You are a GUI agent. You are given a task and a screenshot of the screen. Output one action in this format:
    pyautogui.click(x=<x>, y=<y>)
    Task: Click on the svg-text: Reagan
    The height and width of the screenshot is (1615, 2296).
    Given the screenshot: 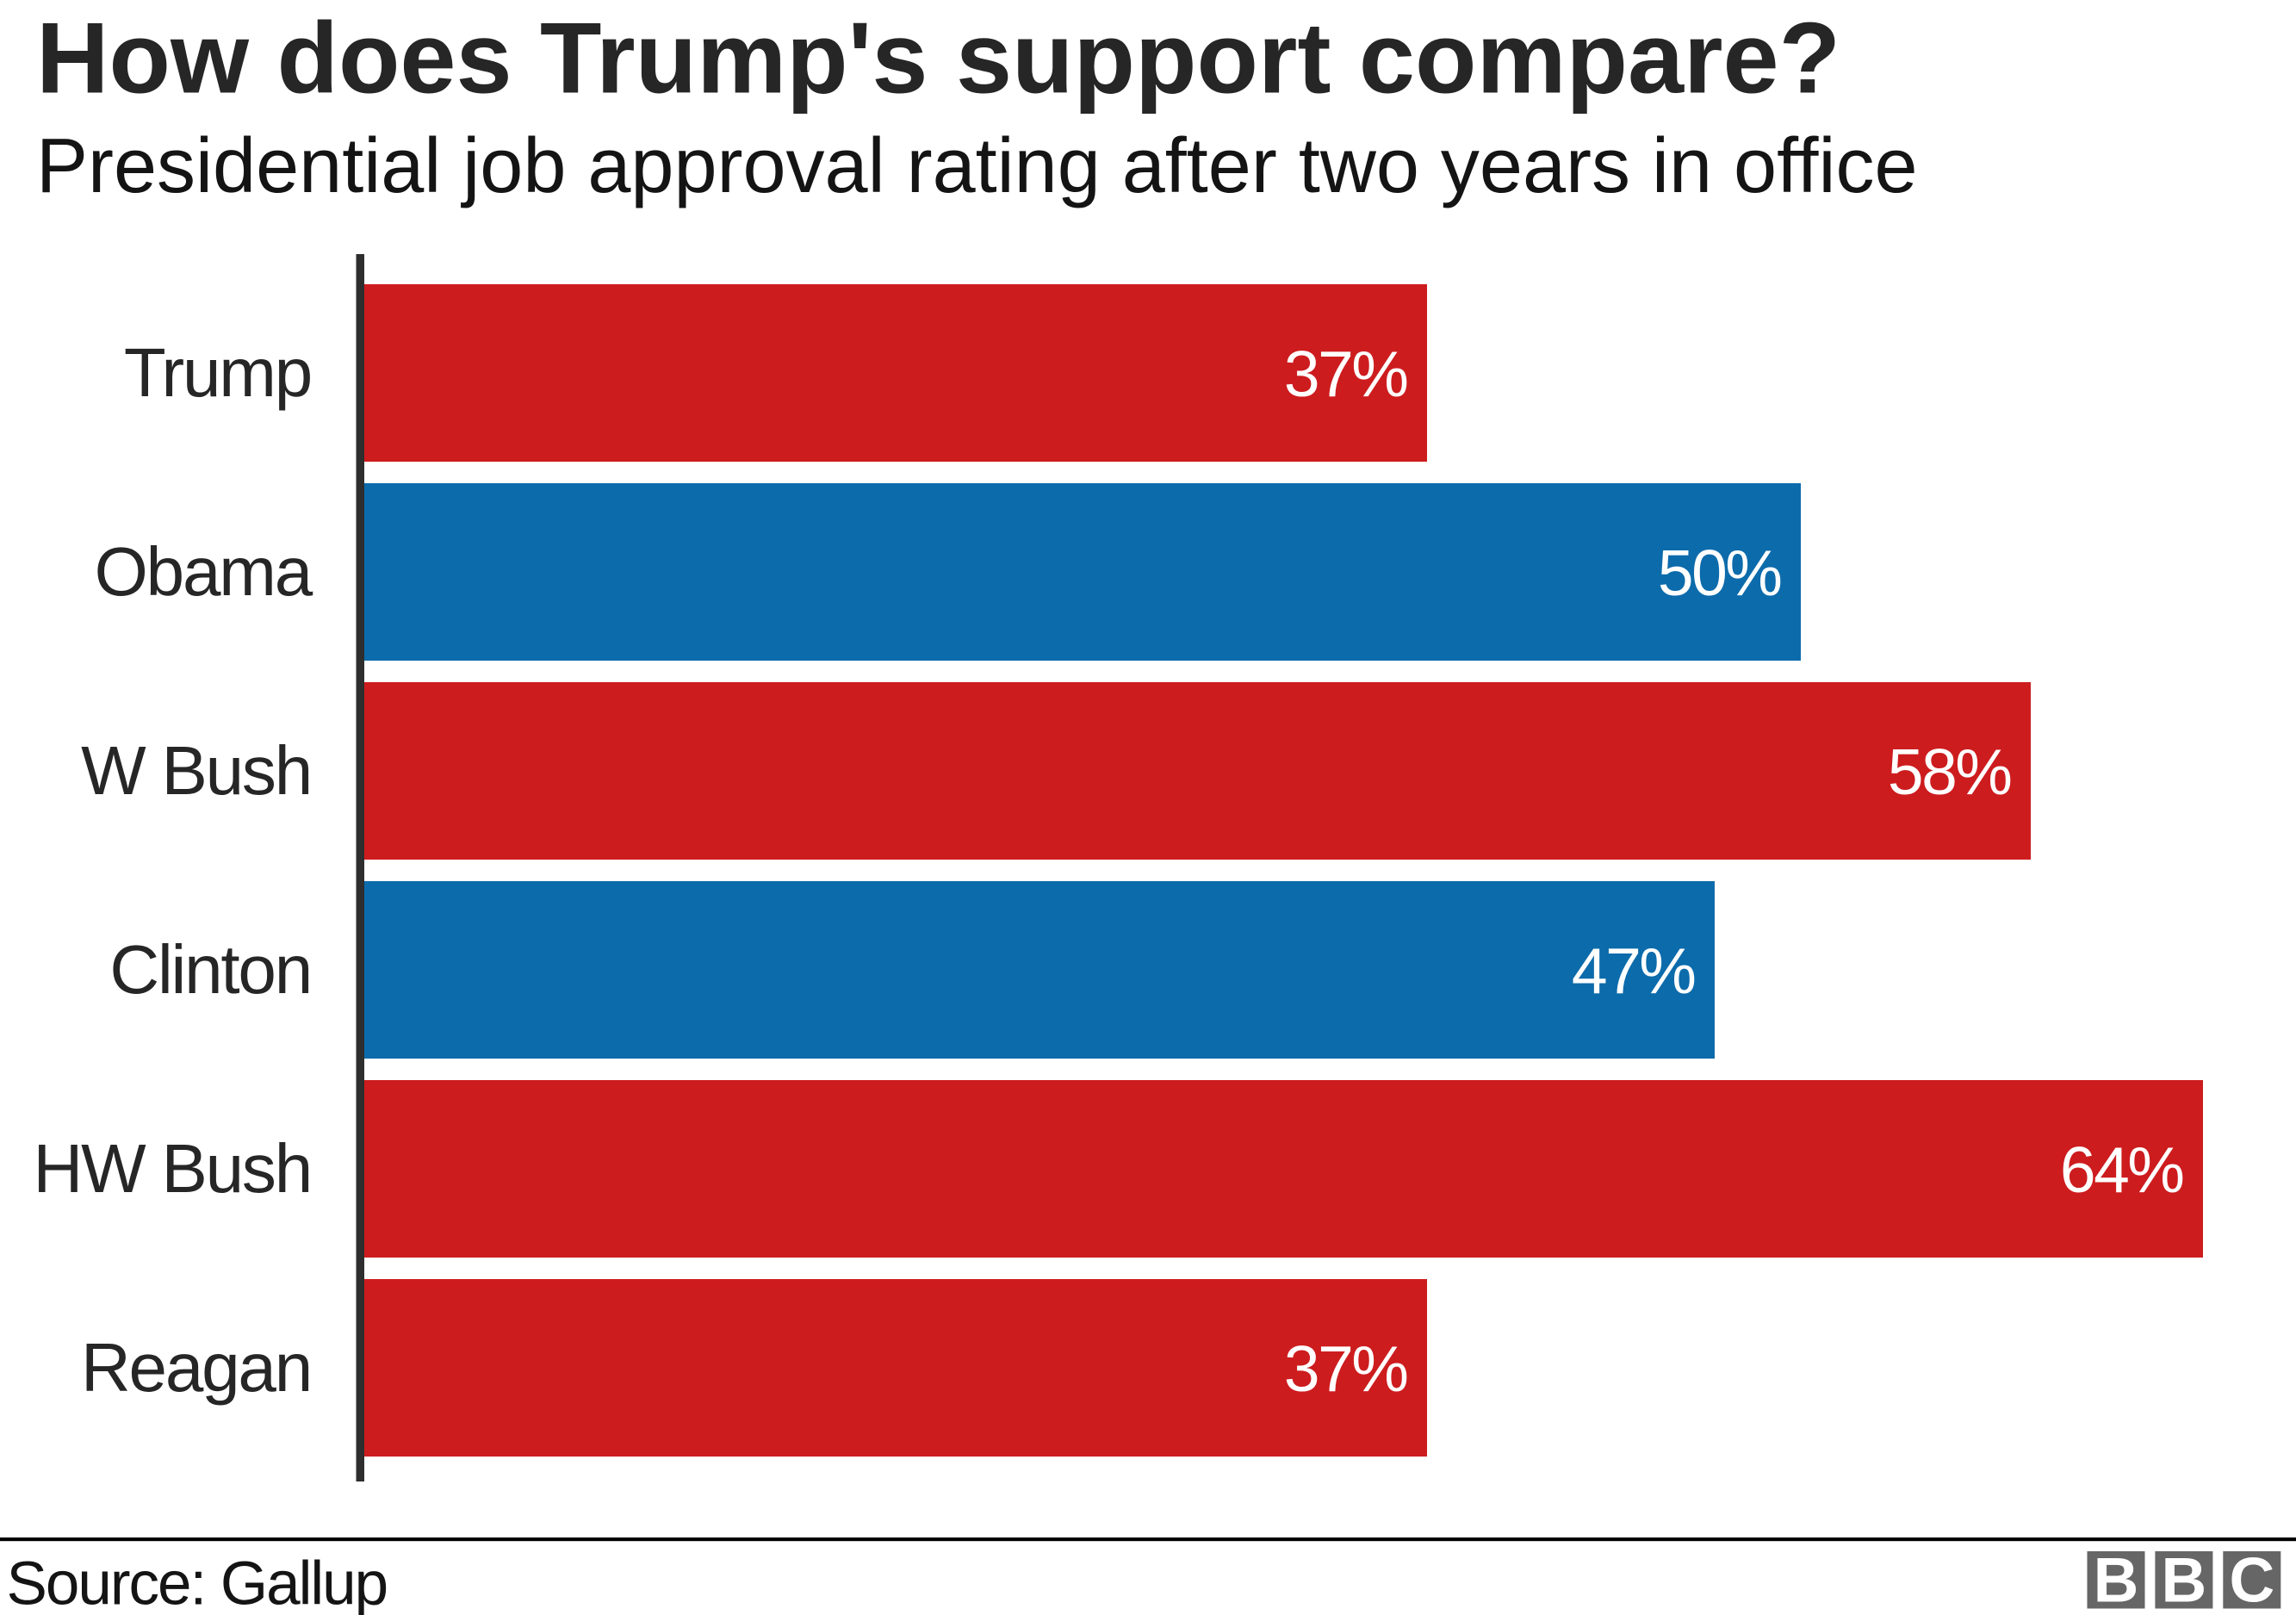 What is the action you would take?
    pyautogui.click(x=196, y=1367)
    